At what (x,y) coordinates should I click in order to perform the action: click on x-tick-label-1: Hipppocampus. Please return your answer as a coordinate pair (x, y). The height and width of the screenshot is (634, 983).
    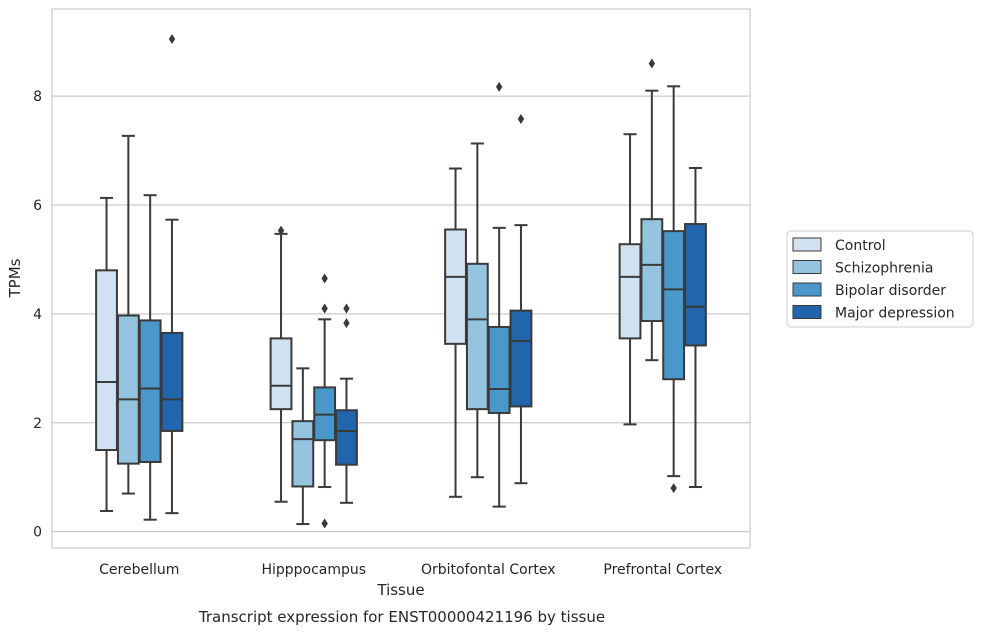
    Looking at the image, I should click on (313, 570).